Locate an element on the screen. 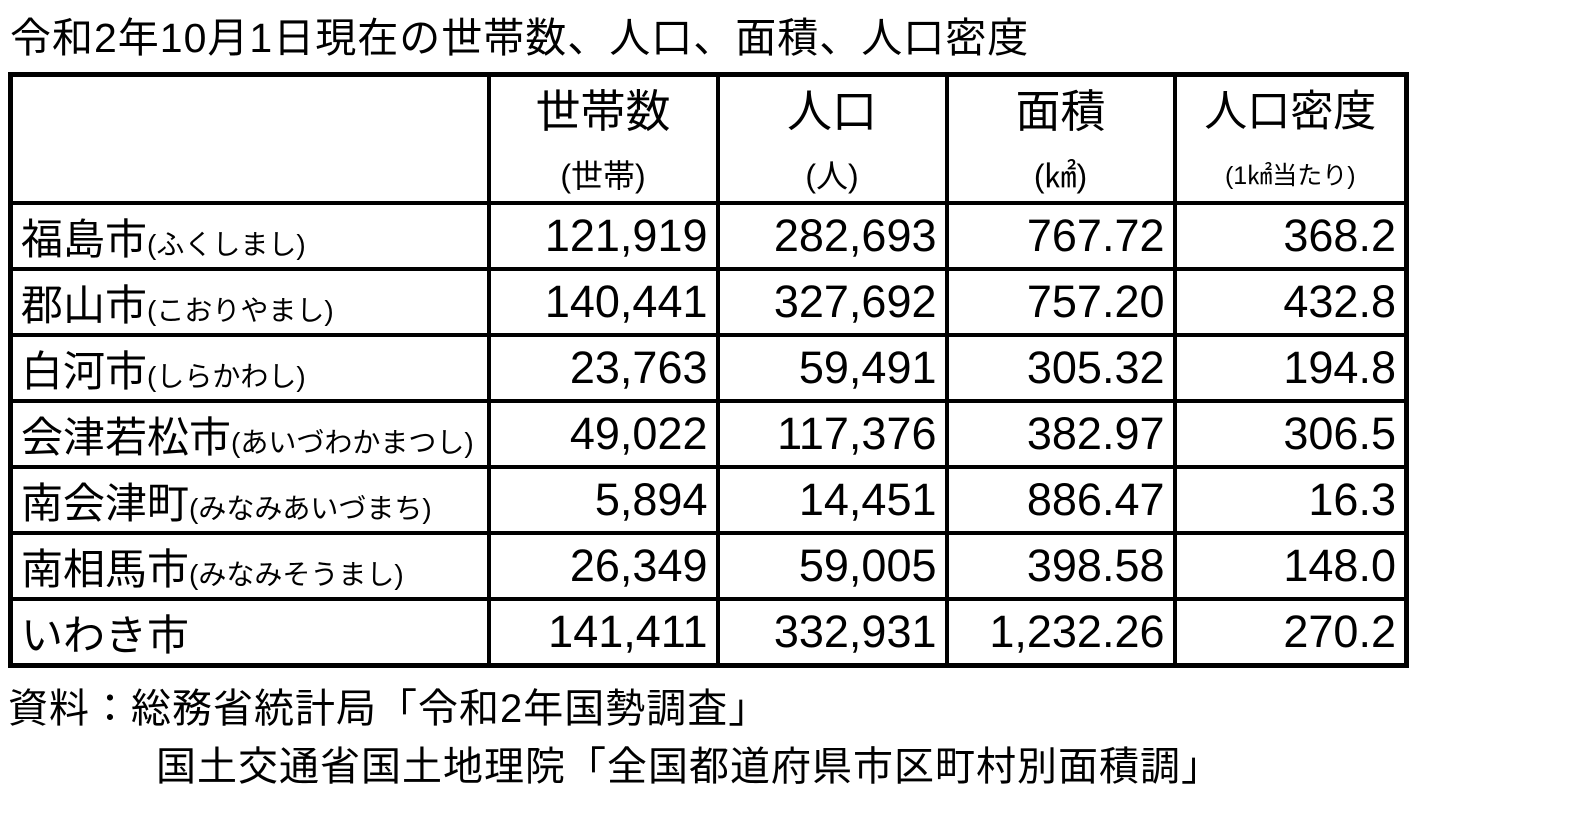 This screenshot has width=1579, height=836. households-value: 49,022 is located at coordinates (603, 434).